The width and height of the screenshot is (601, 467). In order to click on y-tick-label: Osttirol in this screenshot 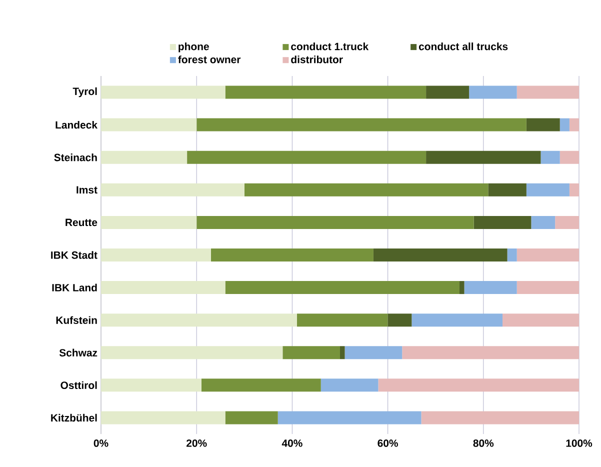, I will do `click(78, 385)`.